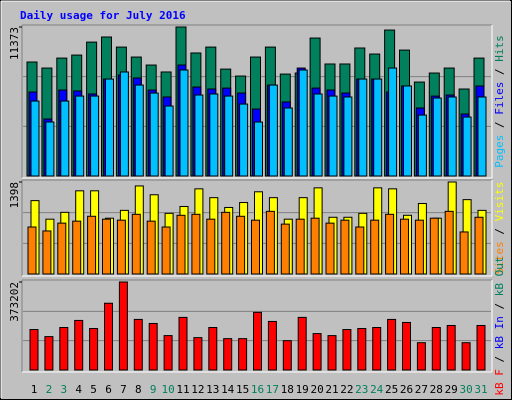 Image resolution: width=512 pixels, height=400 pixels. What do you see at coordinates (316, 389) in the screenshot?
I see `x-tick-label: 20` at bounding box center [316, 389].